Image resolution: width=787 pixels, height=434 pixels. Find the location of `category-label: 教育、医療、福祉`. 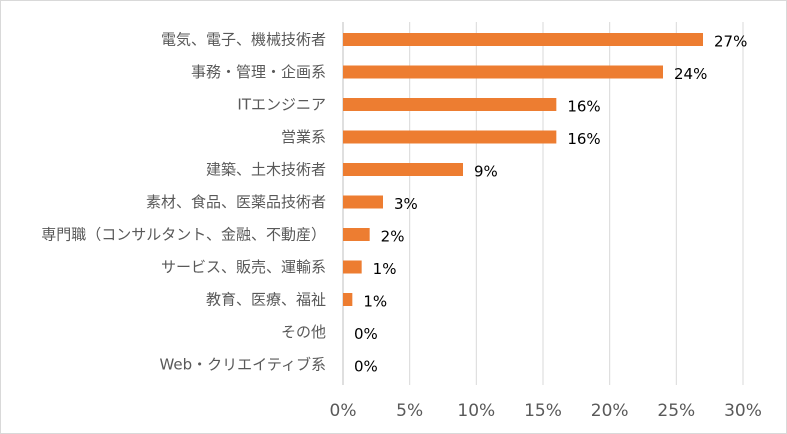

category-label: 教育、医療、福祉 is located at coordinates (266, 300).